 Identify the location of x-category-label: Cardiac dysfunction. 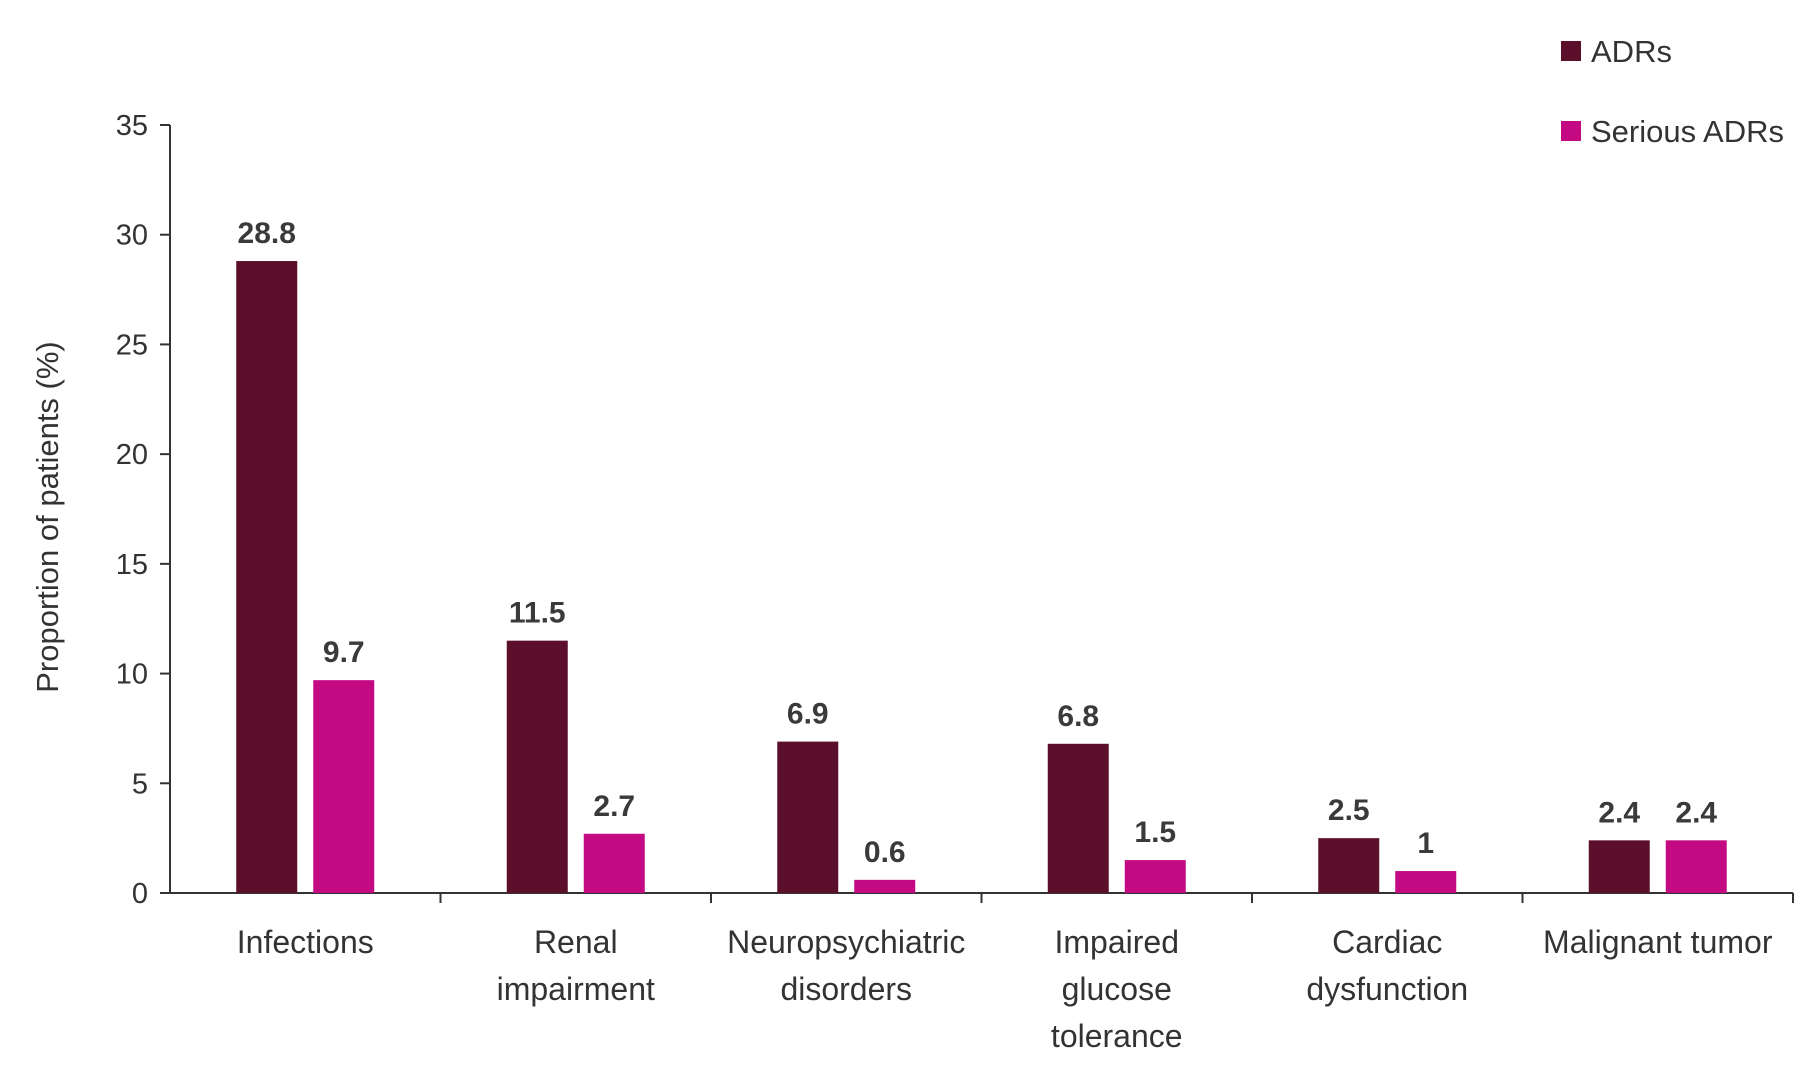
(1387, 965).